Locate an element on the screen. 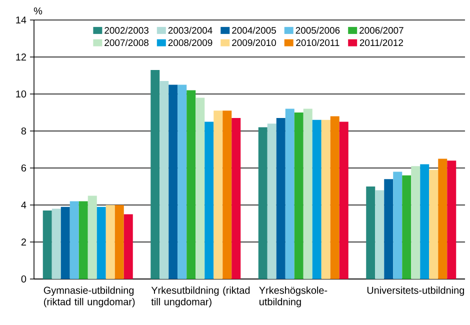 The width and height of the screenshot is (470, 325). y-axis-title: % is located at coordinates (38, 10).